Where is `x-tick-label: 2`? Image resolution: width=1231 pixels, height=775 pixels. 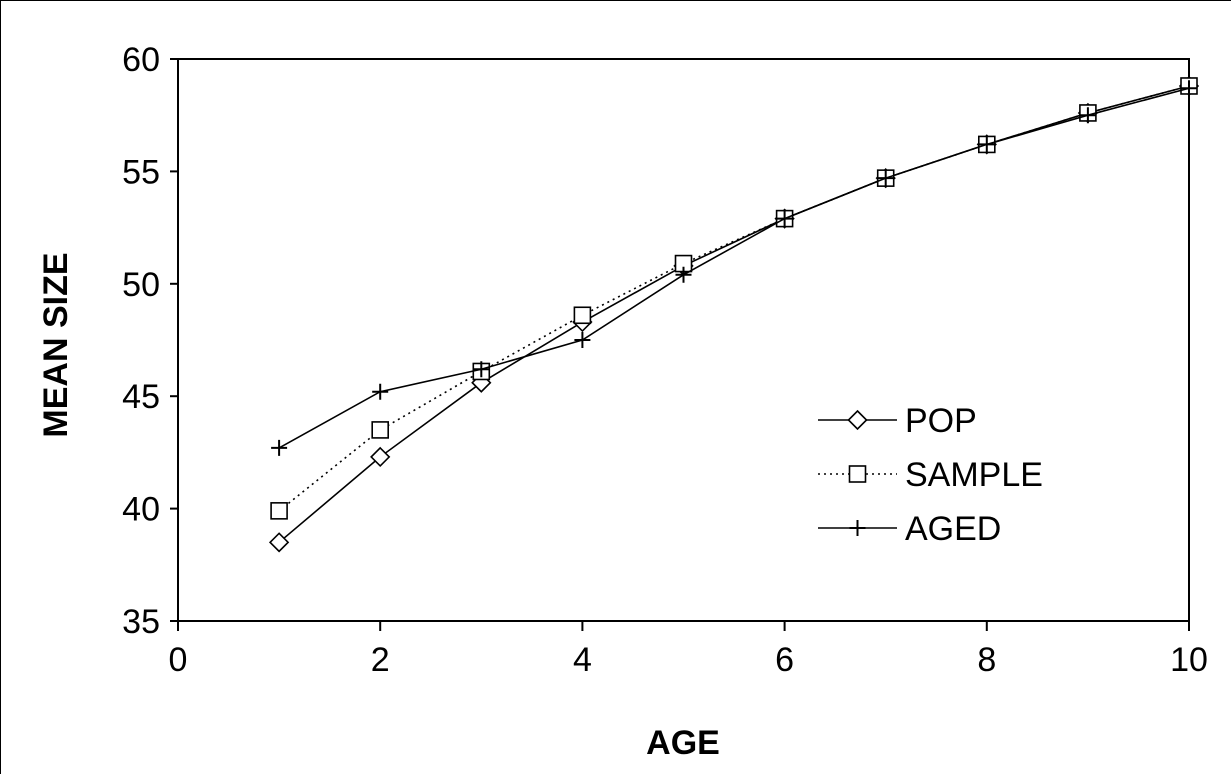 x-tick-label: 2 is located at coordinates (380, 660).